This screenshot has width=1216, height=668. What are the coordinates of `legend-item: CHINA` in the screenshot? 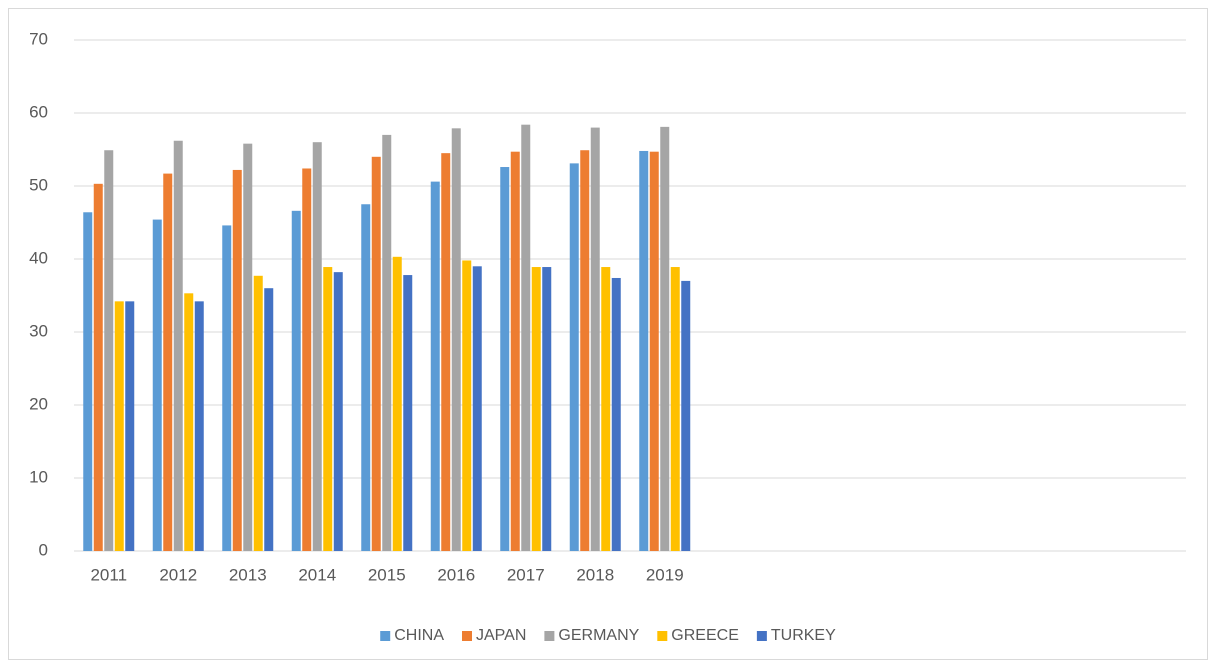 It's located at (412, 635).